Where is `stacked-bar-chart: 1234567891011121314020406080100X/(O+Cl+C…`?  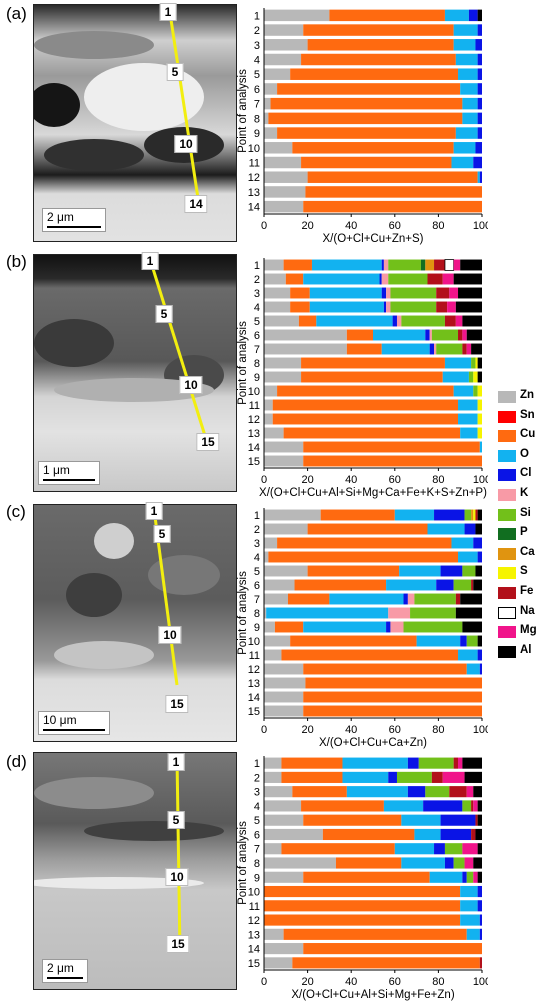
stacked-bar-chart: 1234567891011121314020406080100X/(O+Cl+C… is located at coordinates (362, 126).